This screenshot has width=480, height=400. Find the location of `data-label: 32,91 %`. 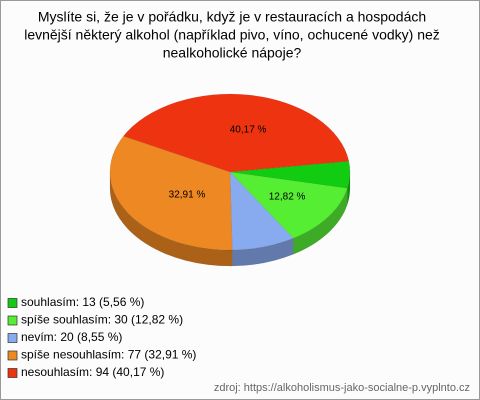

data-label: 32,91 % is located at coordinates (187, 194).